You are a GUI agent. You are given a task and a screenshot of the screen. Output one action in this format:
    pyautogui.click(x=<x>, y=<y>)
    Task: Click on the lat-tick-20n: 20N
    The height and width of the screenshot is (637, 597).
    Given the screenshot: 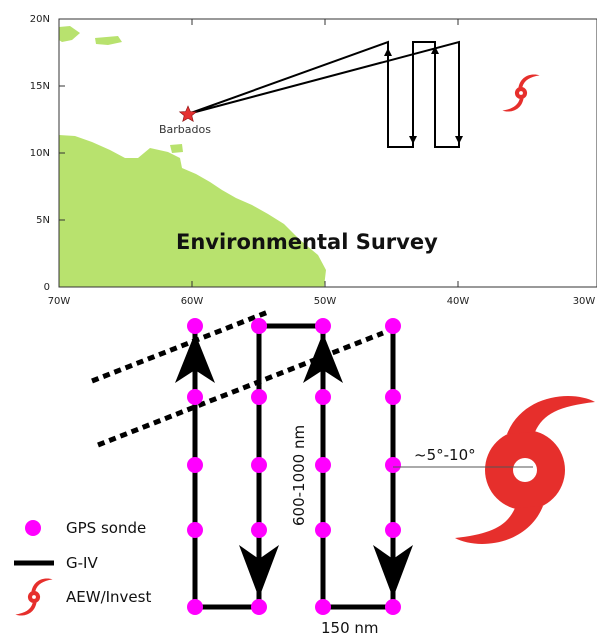 What is the action you would take?
    pyautogui.click(x=40, y=19)
    